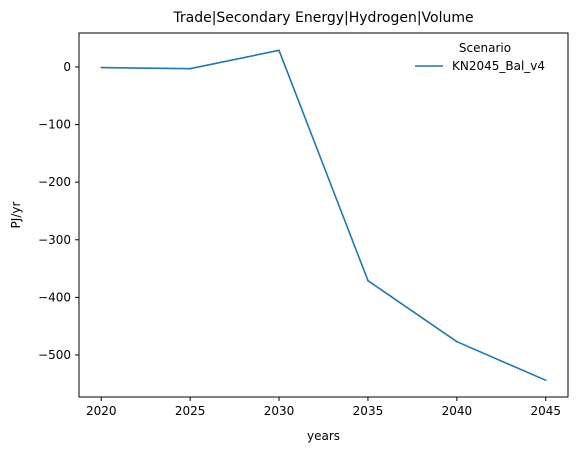  What do you see at coordinates (54, 355) in the screenshot?
I see `y-tick-label: −500` at bounding box center [54, 355].